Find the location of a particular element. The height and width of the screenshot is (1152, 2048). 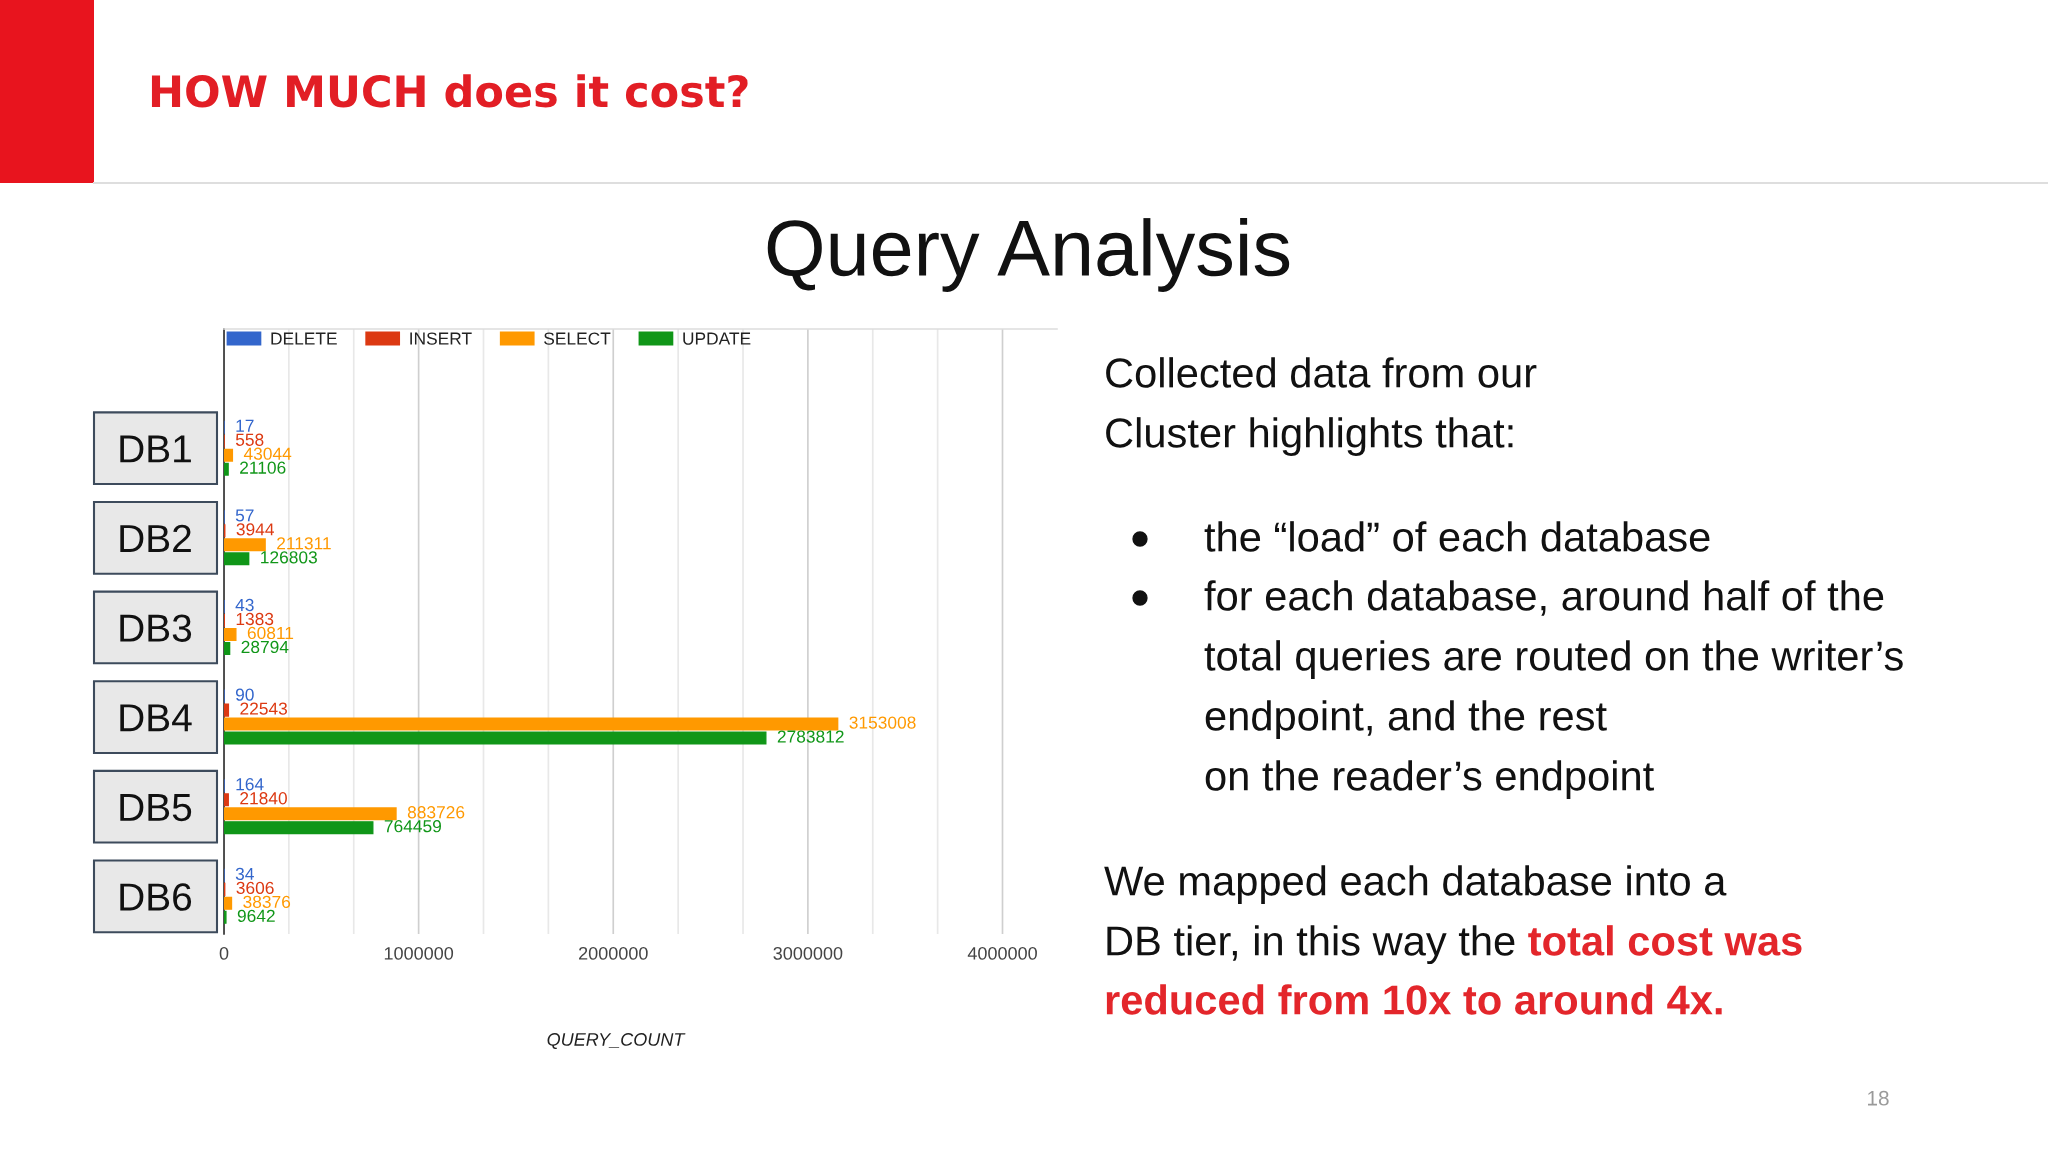

data-label: 22543 is located at coordinates (264, 708).